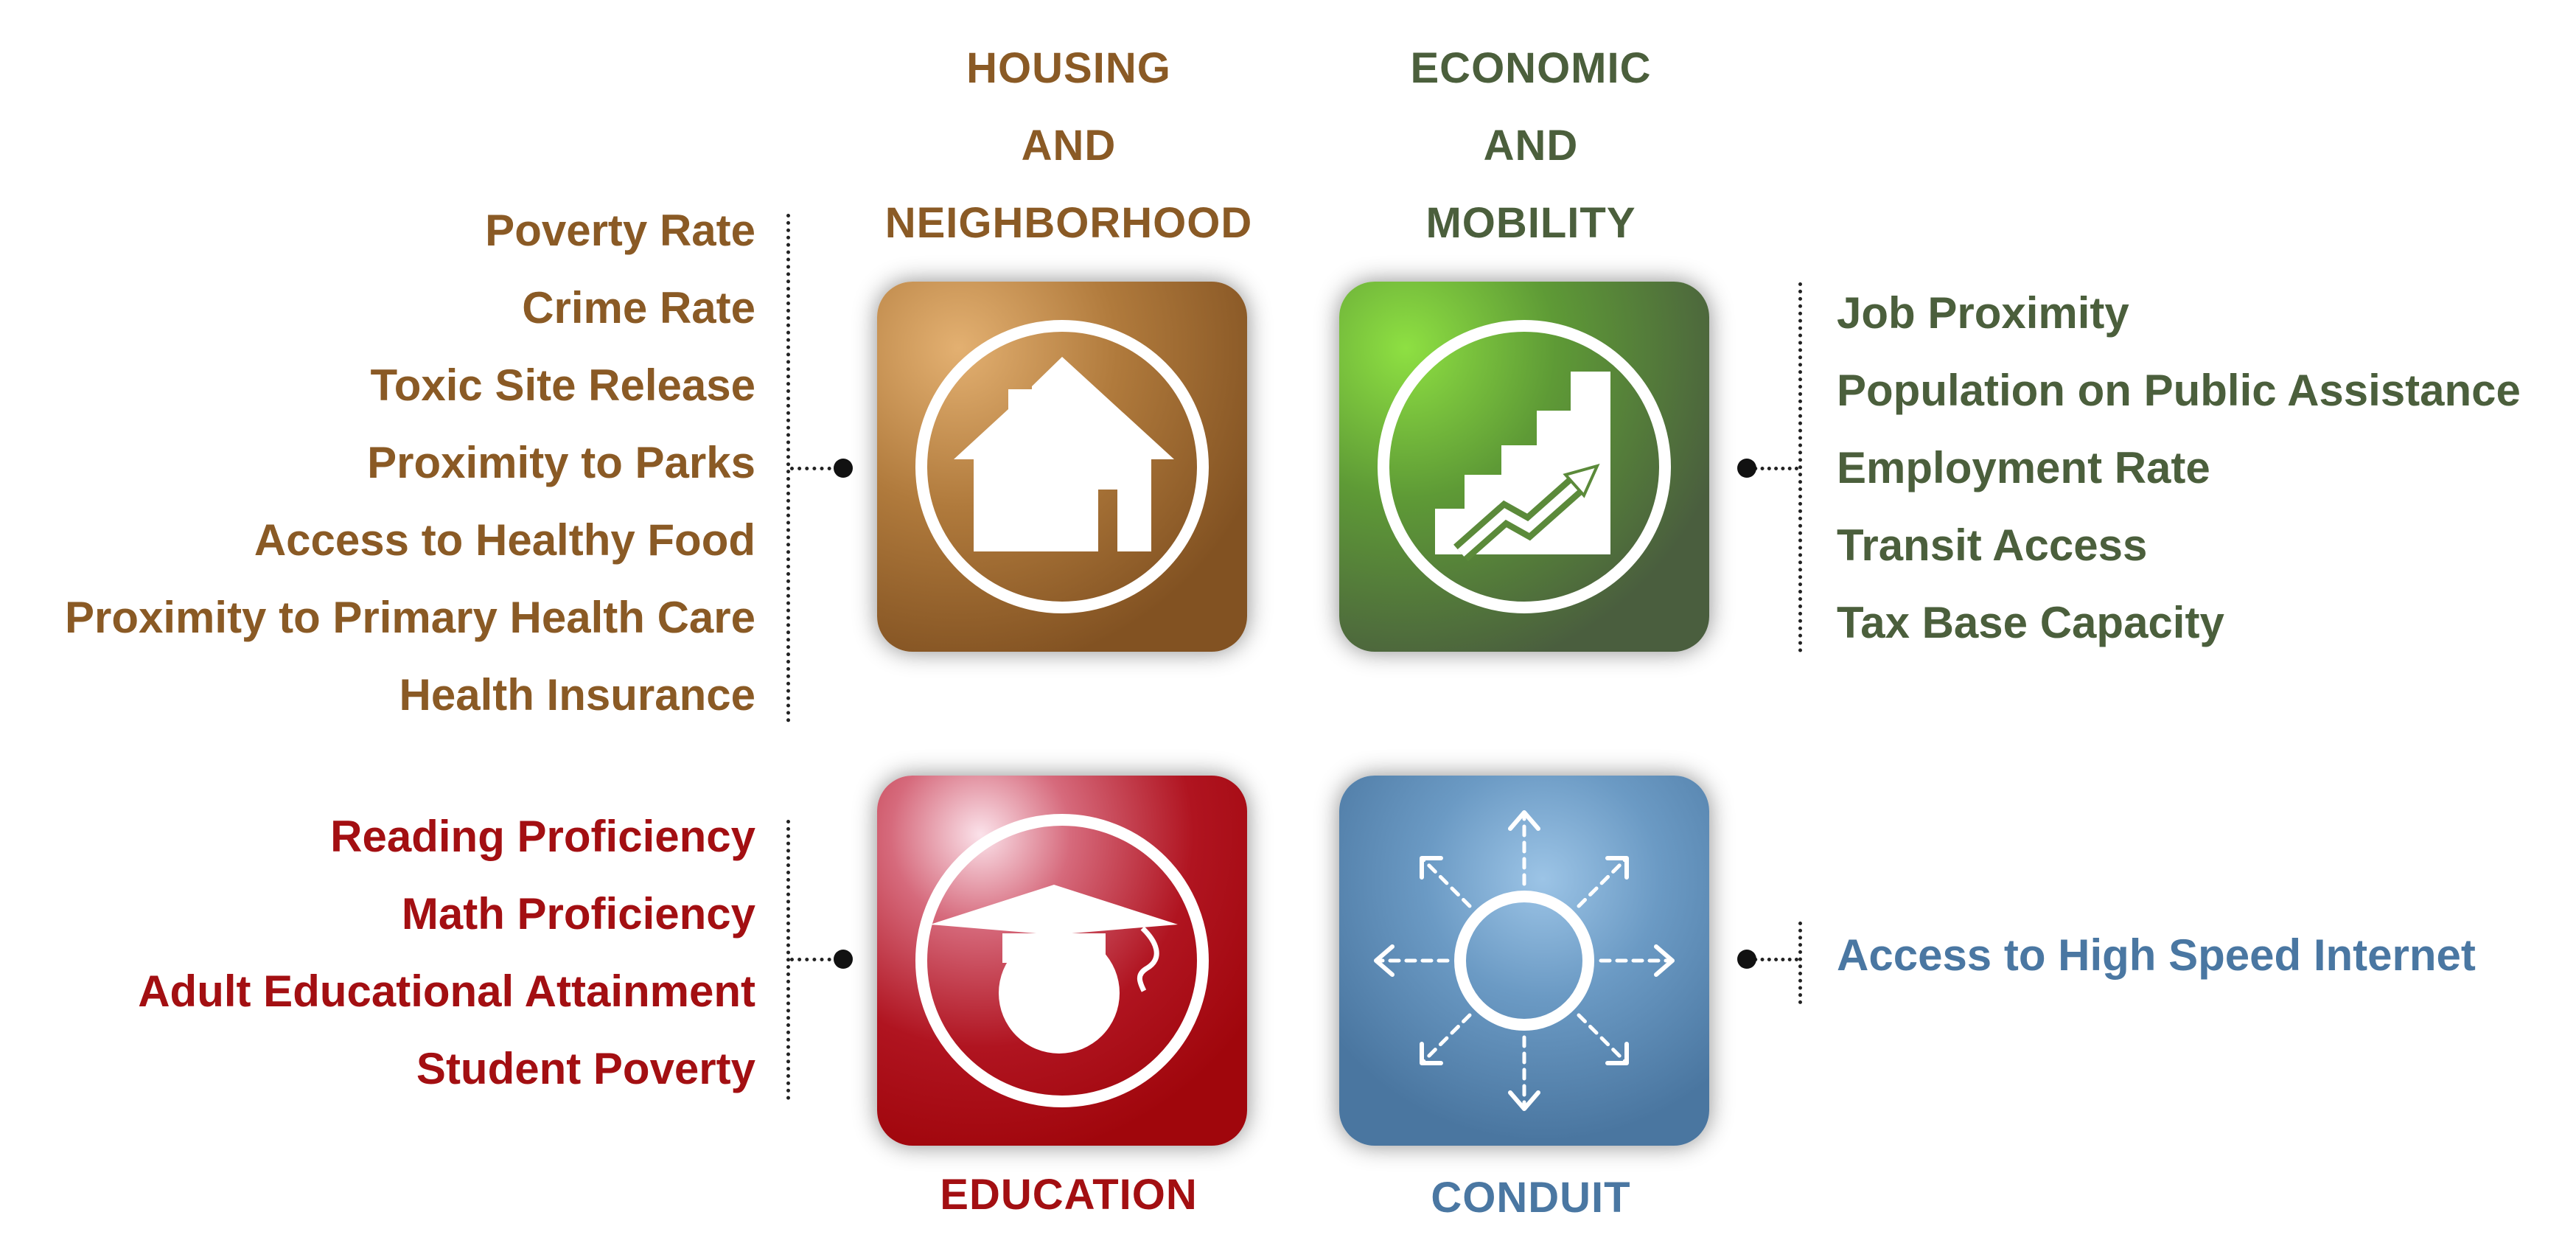  What do you see at coordinates (446, 991) in the screenshot?
I see `list-item: Adult Educational Attainment` at bounding box center [446, 991].